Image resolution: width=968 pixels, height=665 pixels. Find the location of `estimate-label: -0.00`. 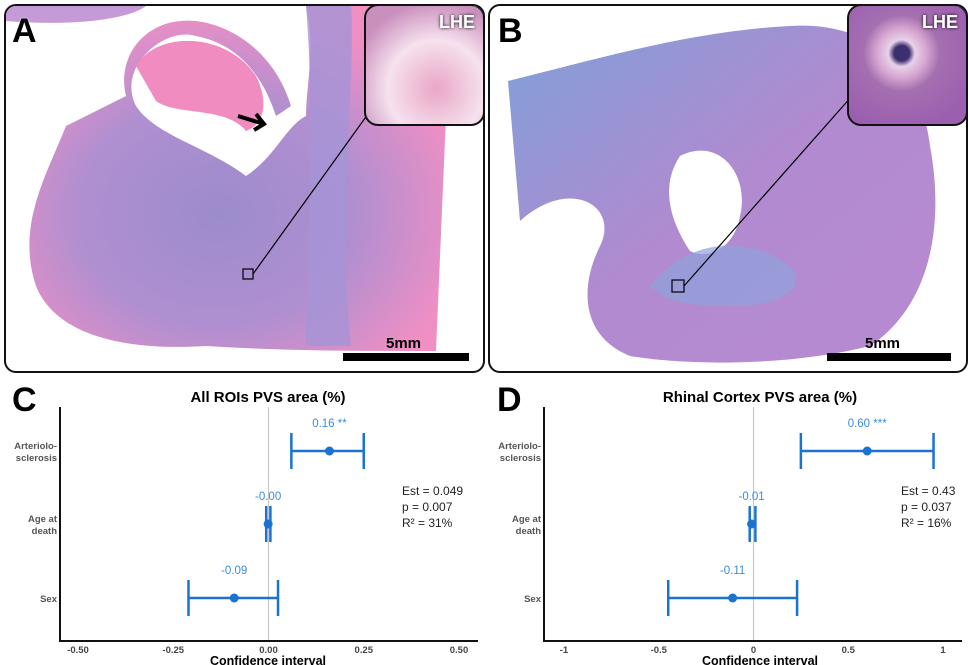

estimate-label: -0.00 is located at coordinates (268, 497).